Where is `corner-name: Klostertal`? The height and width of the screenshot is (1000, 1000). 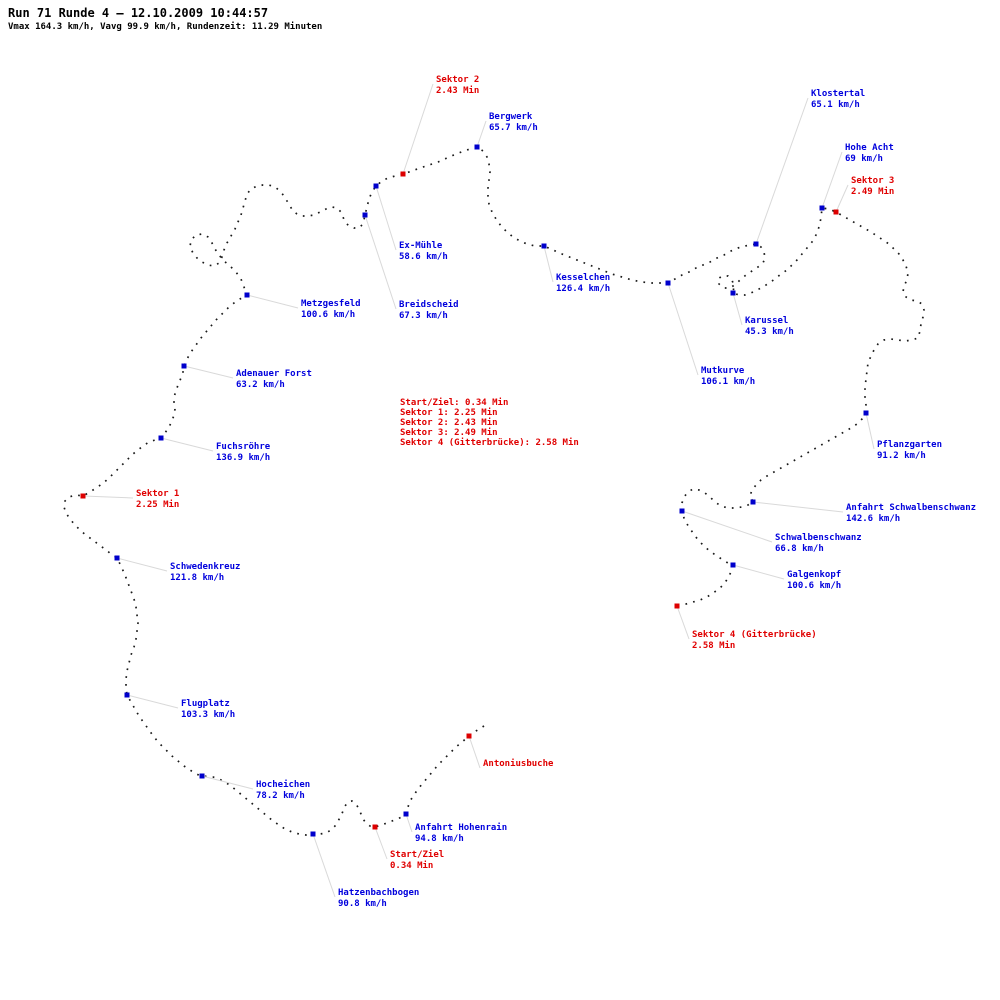 corner-name: Klostertal is located at coordinates (838, 94).